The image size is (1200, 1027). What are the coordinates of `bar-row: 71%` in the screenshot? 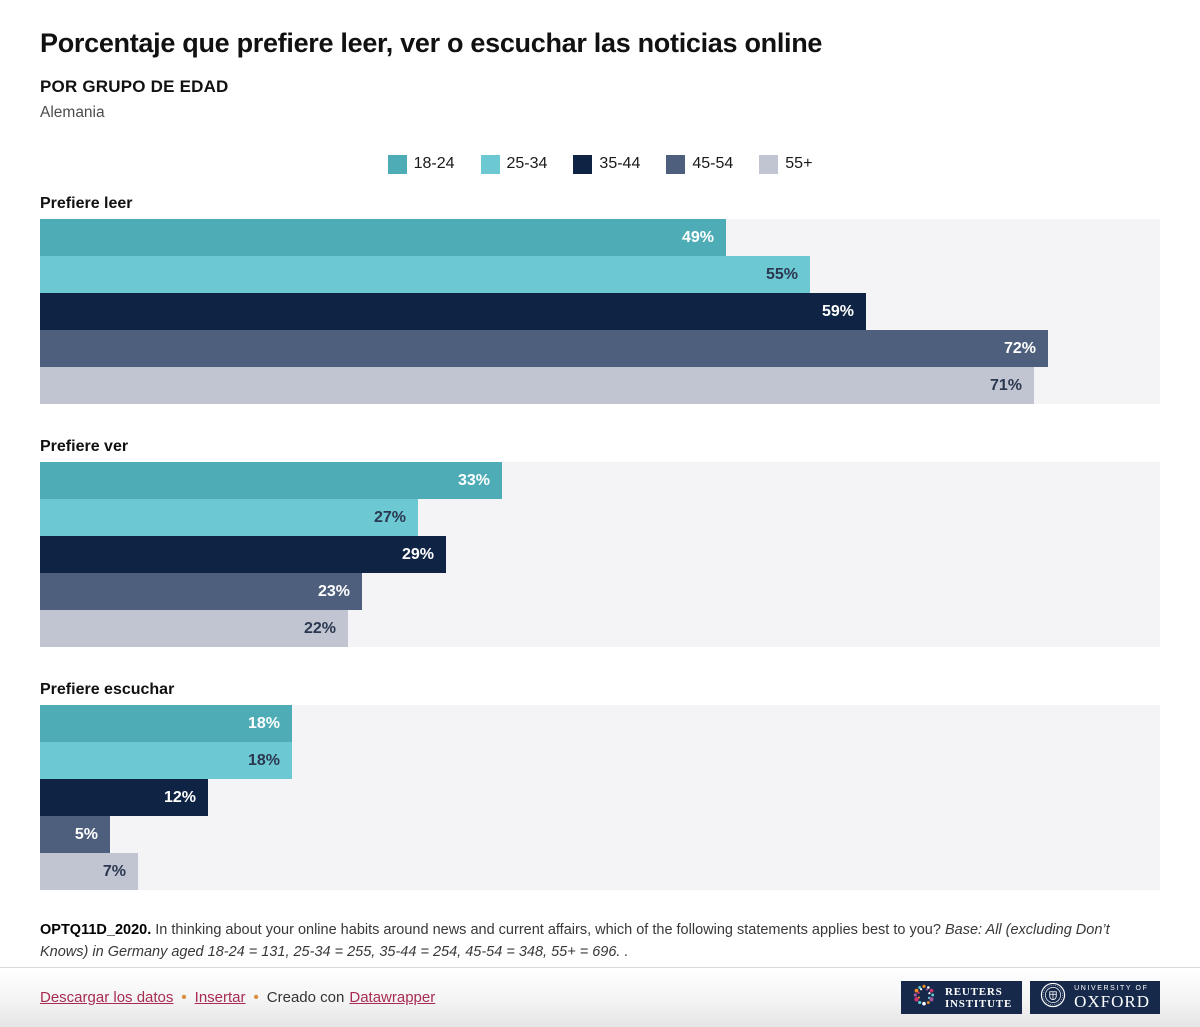 It's located at (600, 385).